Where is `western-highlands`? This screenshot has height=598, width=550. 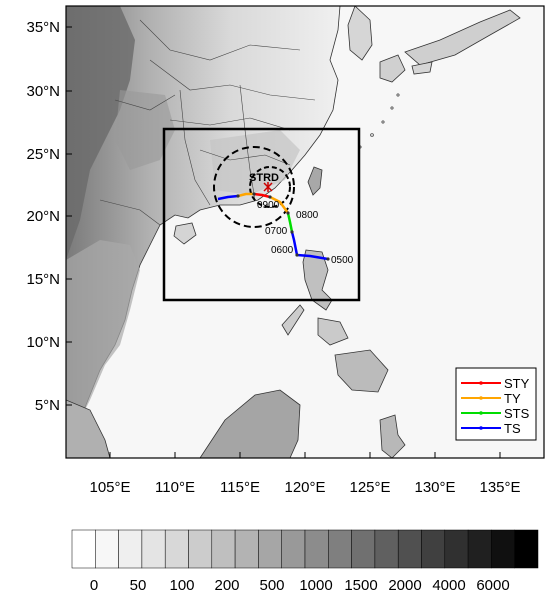
western-highlands is located at coordinates (100, 133).